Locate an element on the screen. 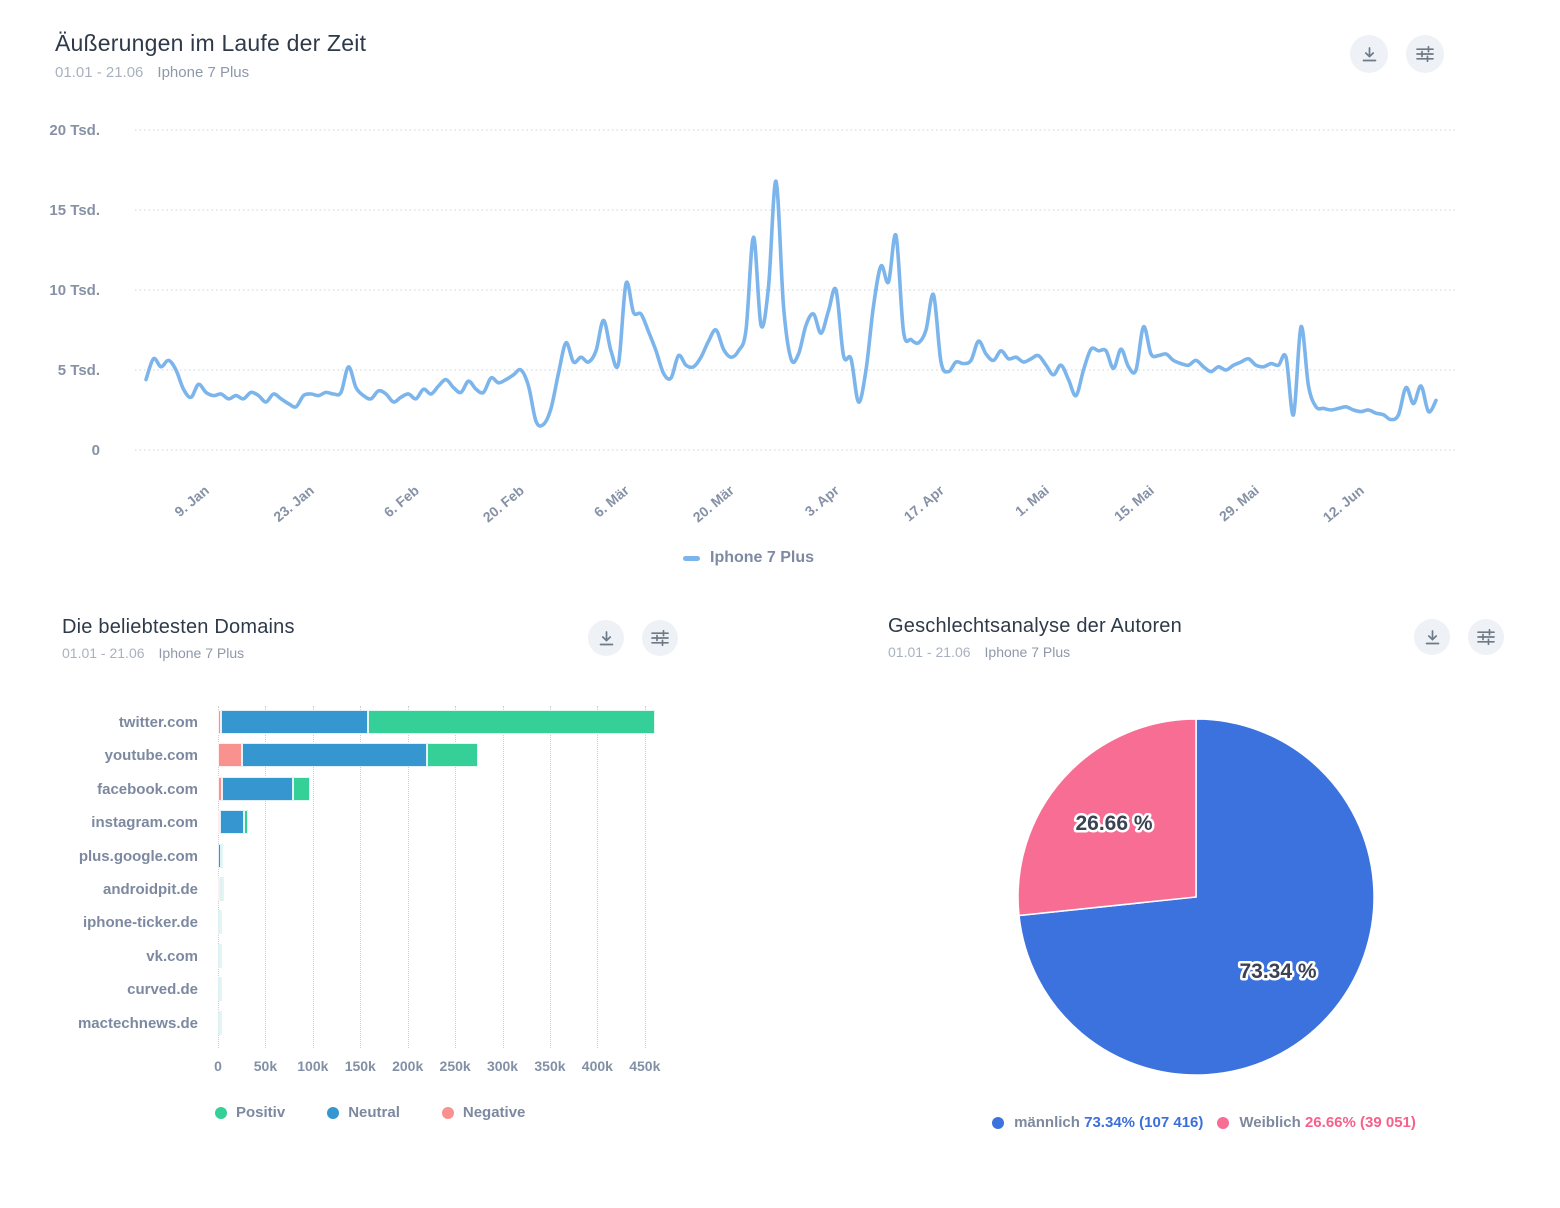  bar-row-curved-de is located at coordinates (220, 989).